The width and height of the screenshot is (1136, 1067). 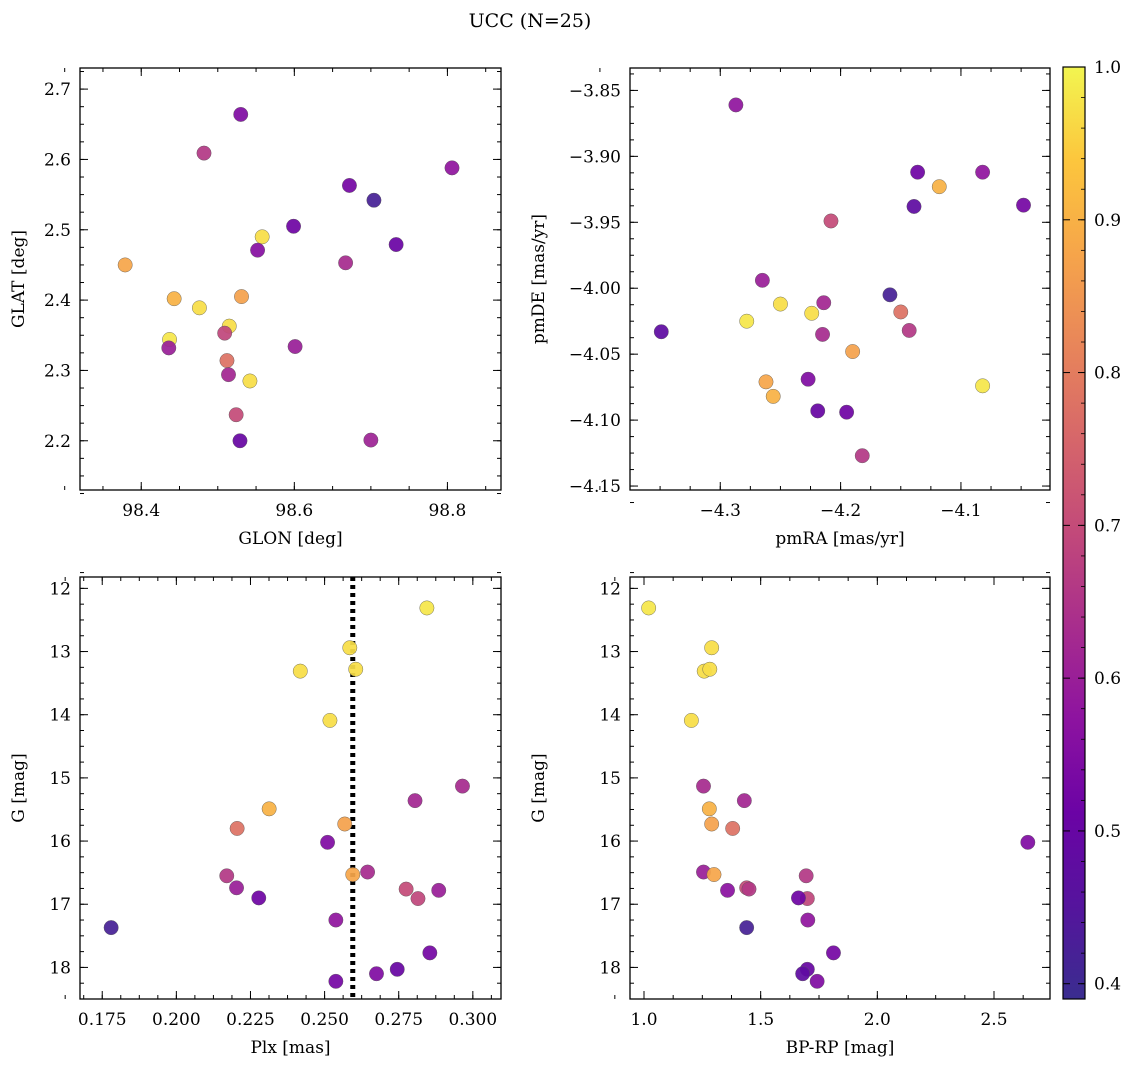 I want to click on y-tick-label: 12, so click(x=610, y=589).